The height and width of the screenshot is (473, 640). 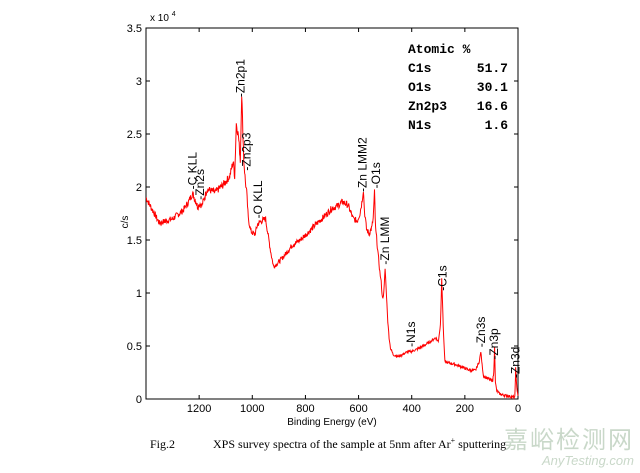 I want to click on watermark: 嘉峪检测网 AnyTesting.com, so click(x=569, y=444).